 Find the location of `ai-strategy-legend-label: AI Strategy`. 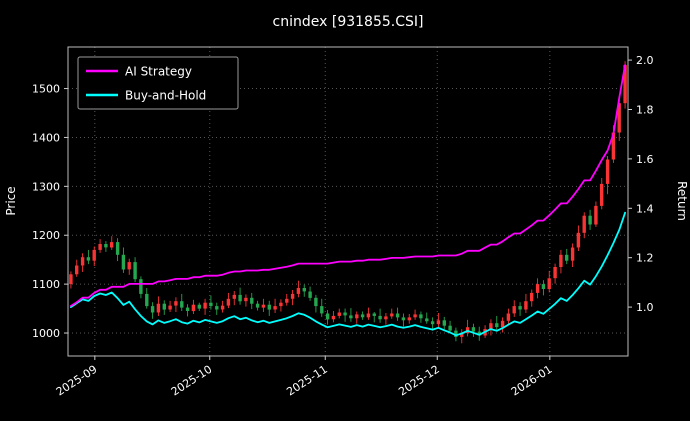

ai-strategy-legend-label: AI Strategy is located at coordinates (158, 72).